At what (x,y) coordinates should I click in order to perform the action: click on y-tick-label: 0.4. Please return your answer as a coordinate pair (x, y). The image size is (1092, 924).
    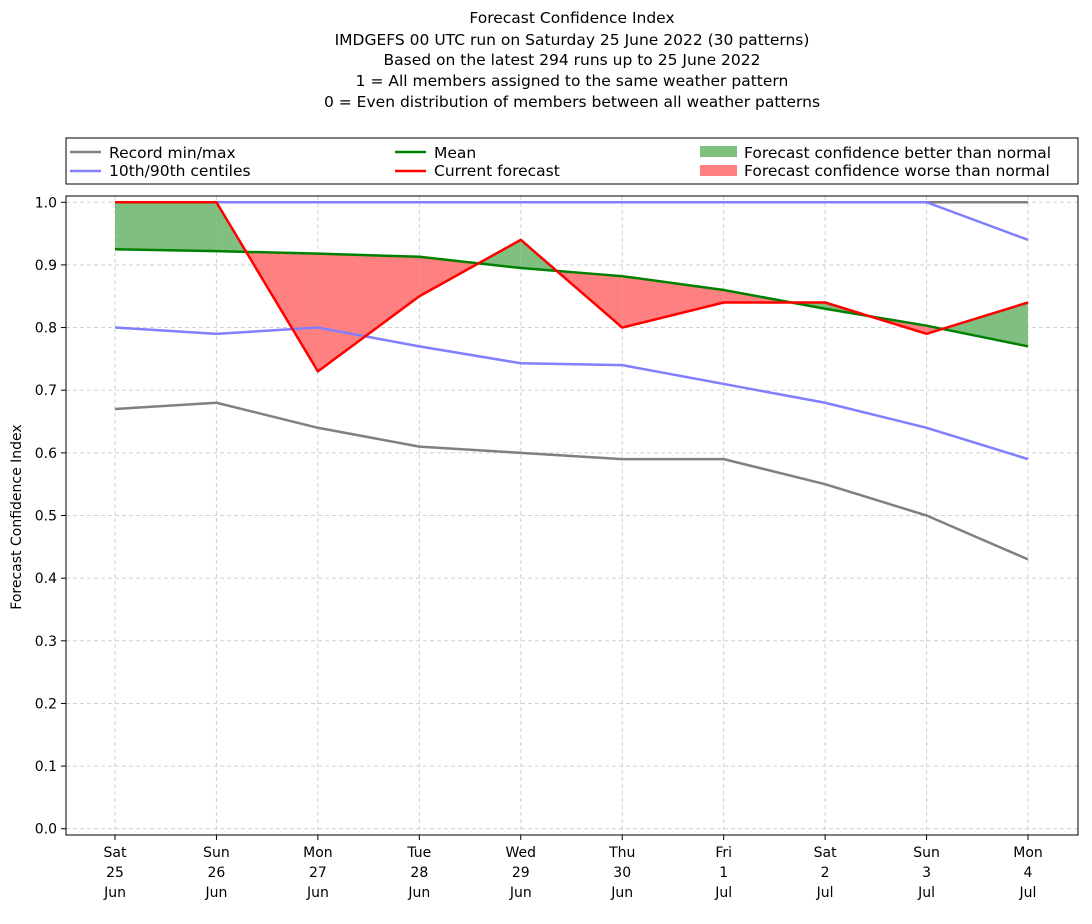
    Looking at the image, I should click on (46, 579).